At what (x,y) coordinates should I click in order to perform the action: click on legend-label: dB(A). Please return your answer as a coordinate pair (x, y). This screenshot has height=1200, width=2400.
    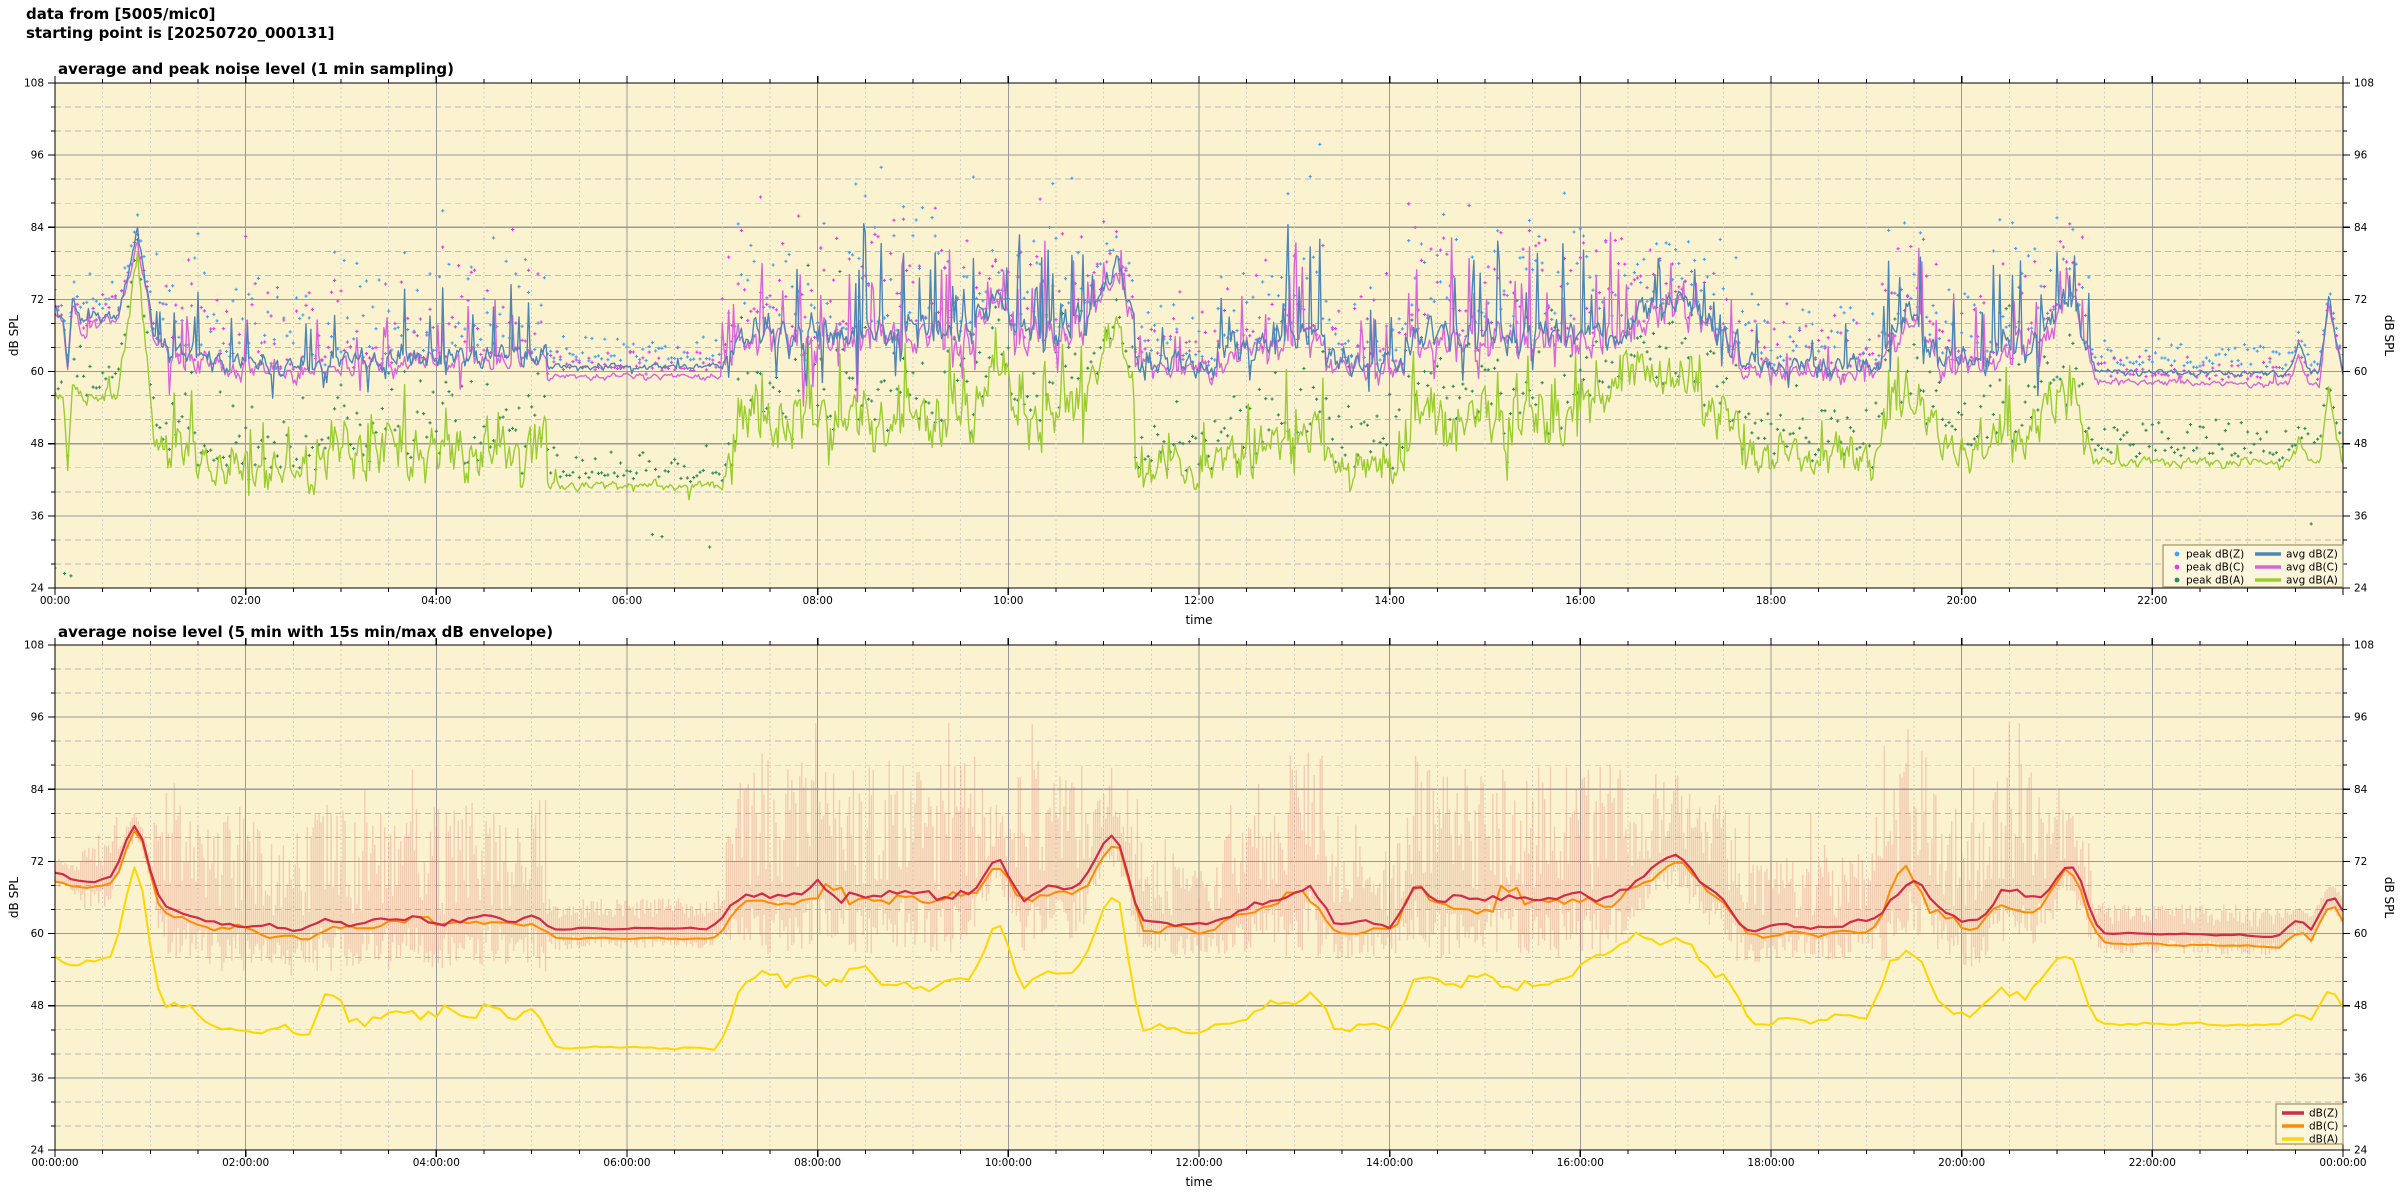
    Looking at the image, I should click on (2323, 1140).